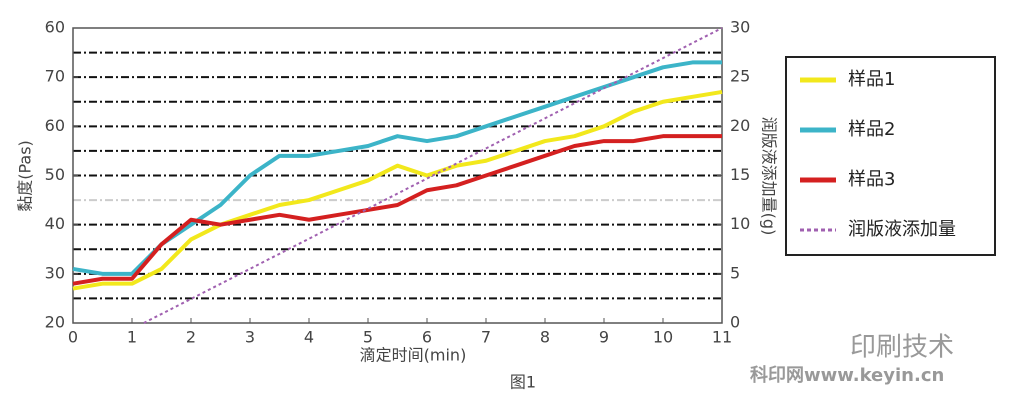 The image size is (1012, 400). Describe the element at coordinates (55, 223) in the screenshot. I see `y-tick-label: 40` at that location.